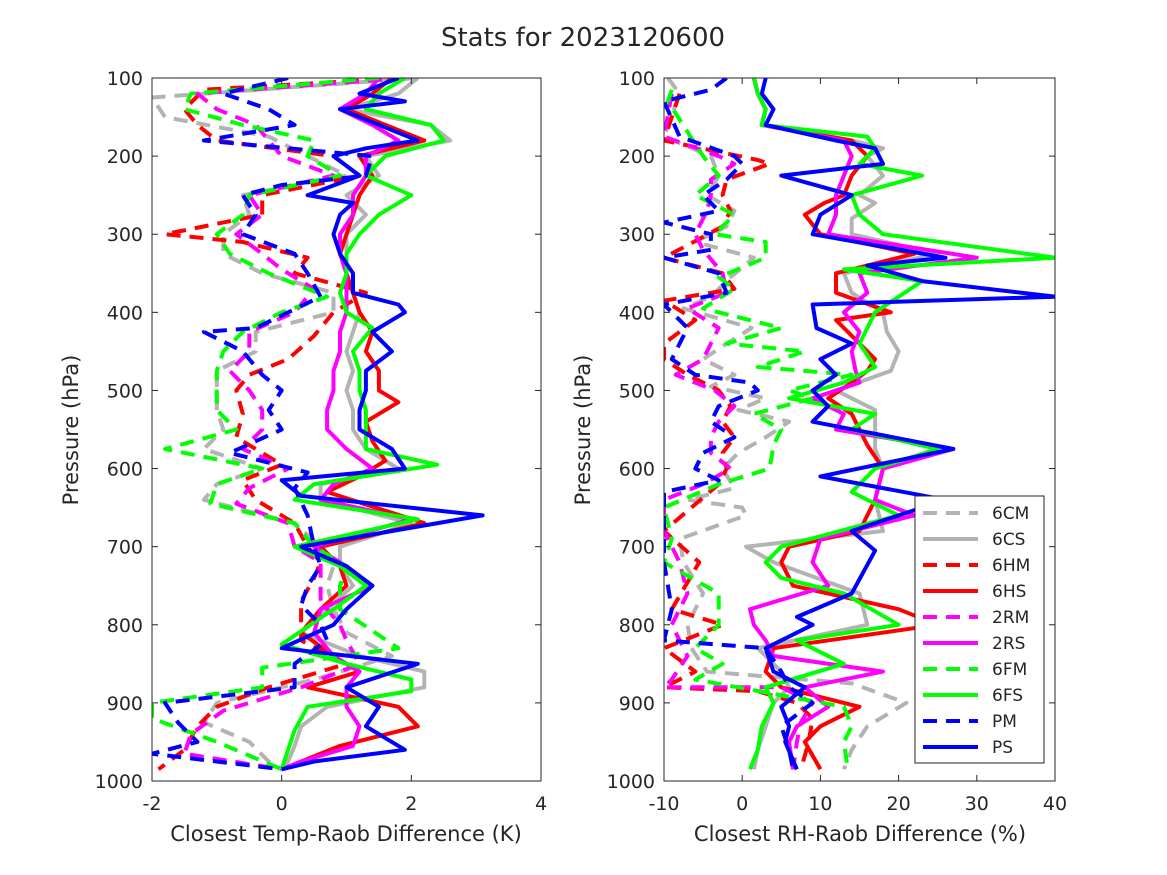  Describe the element at coordinates (631, 782) in the screenshot. I see `rh-y-tick-label: 1000` at that location.